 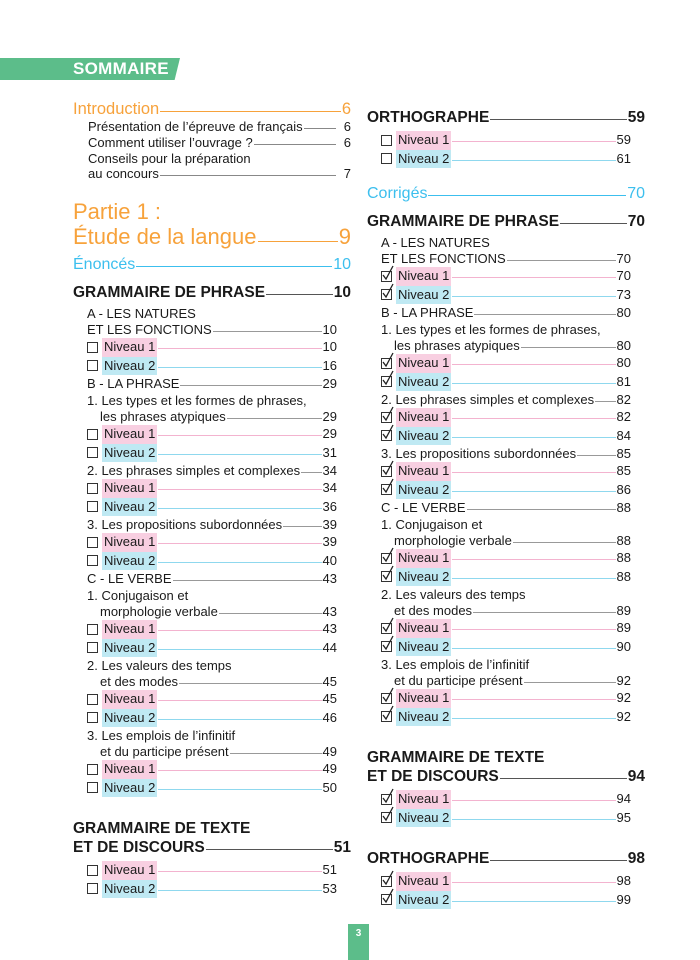 I want to click on niveau-entry: Niveau 1 88, so click(x=506, y=557).